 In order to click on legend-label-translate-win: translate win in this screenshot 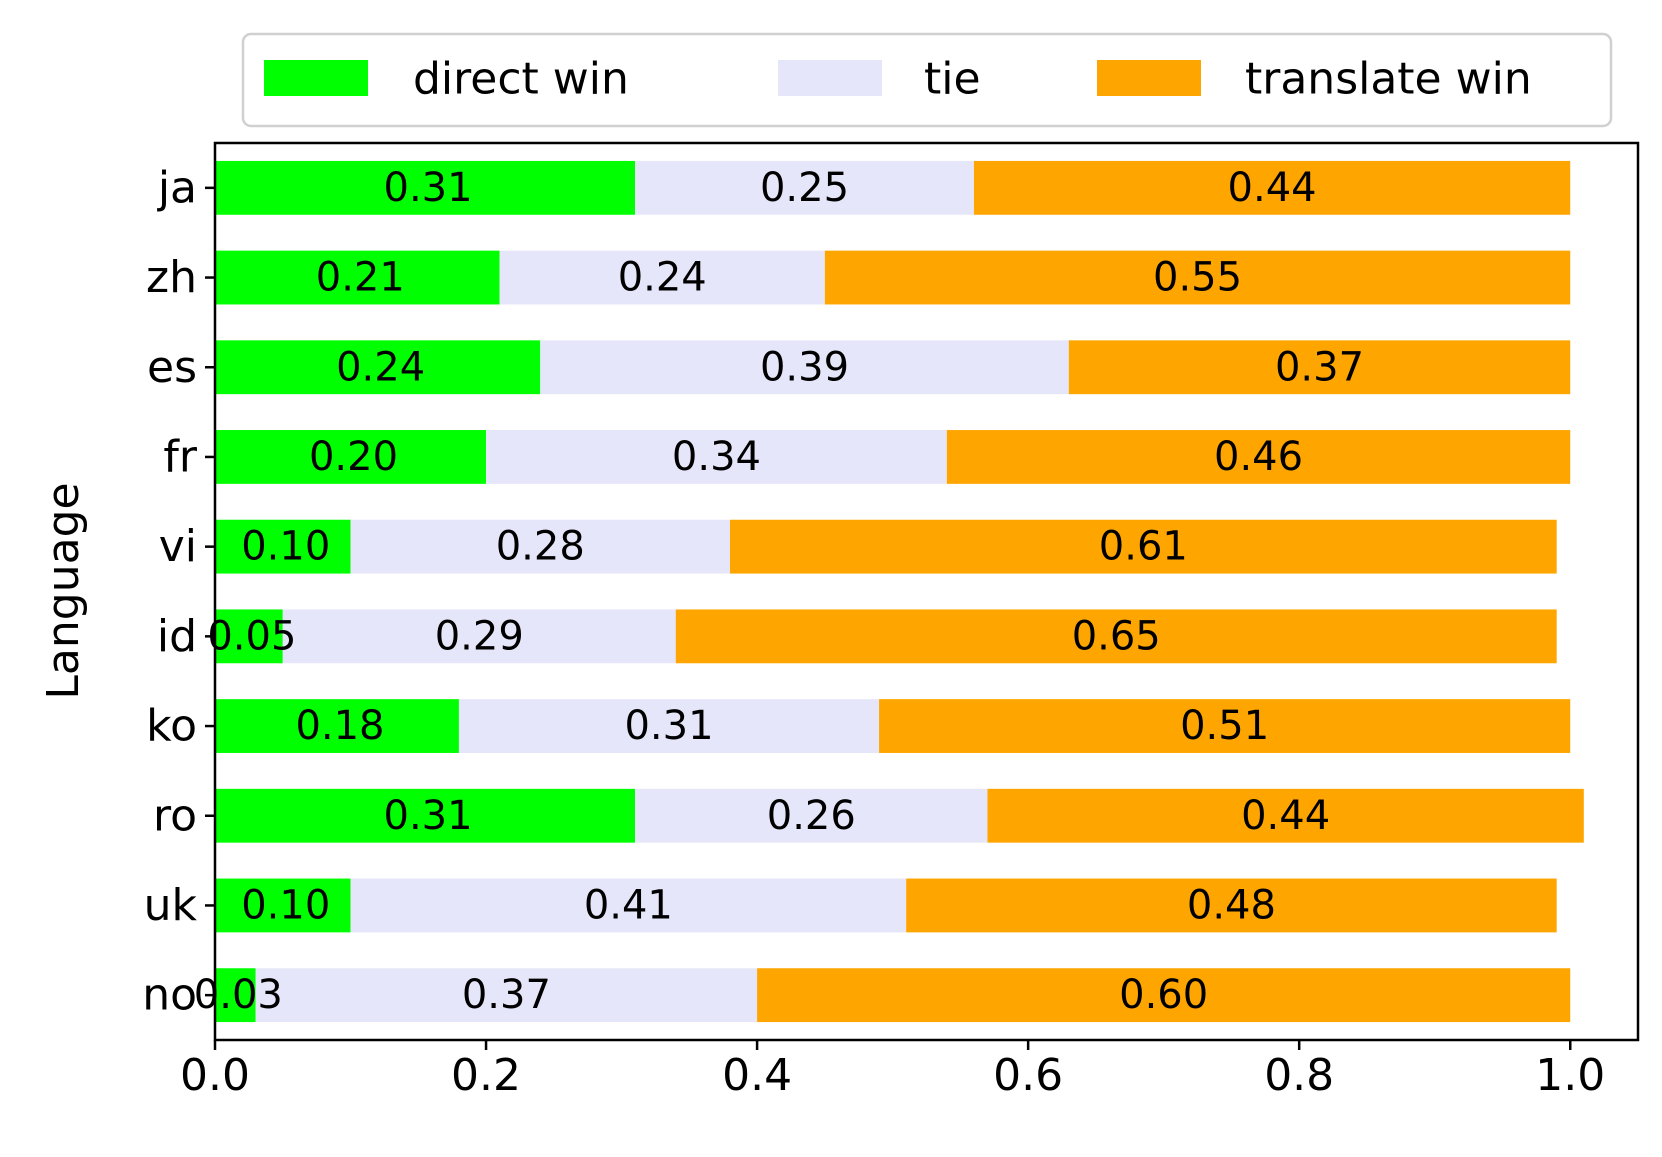, I will do `click(1388, 79)`.